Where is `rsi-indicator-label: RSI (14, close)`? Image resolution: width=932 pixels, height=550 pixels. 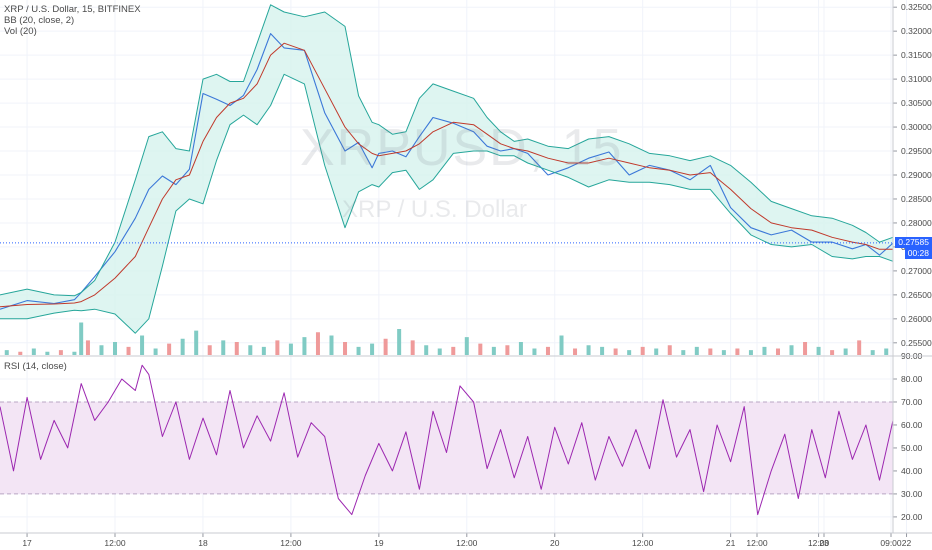 rsi-indicator-label: RSI (14, close) is located at coordinates (35, 366).